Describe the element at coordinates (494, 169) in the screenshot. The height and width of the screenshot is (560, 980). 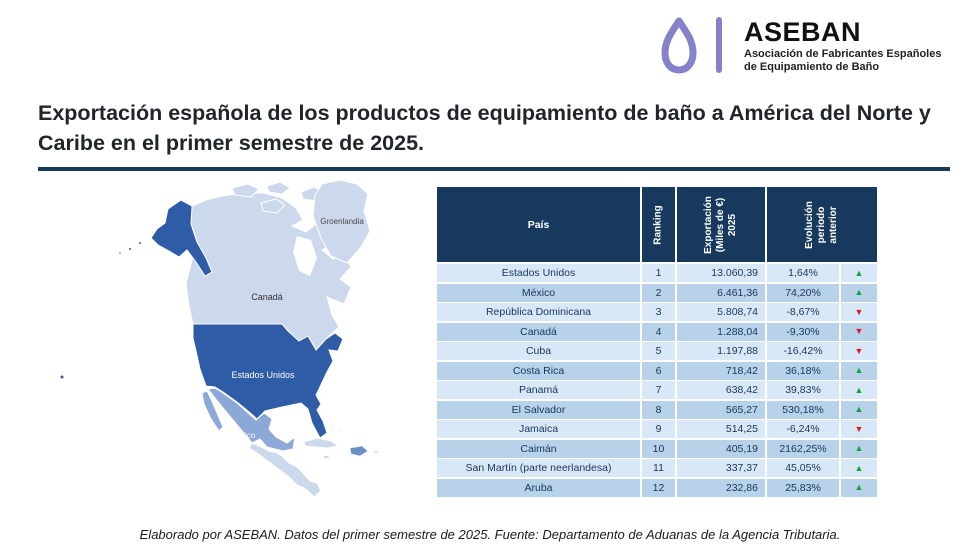
I see `title-divider` at that location.